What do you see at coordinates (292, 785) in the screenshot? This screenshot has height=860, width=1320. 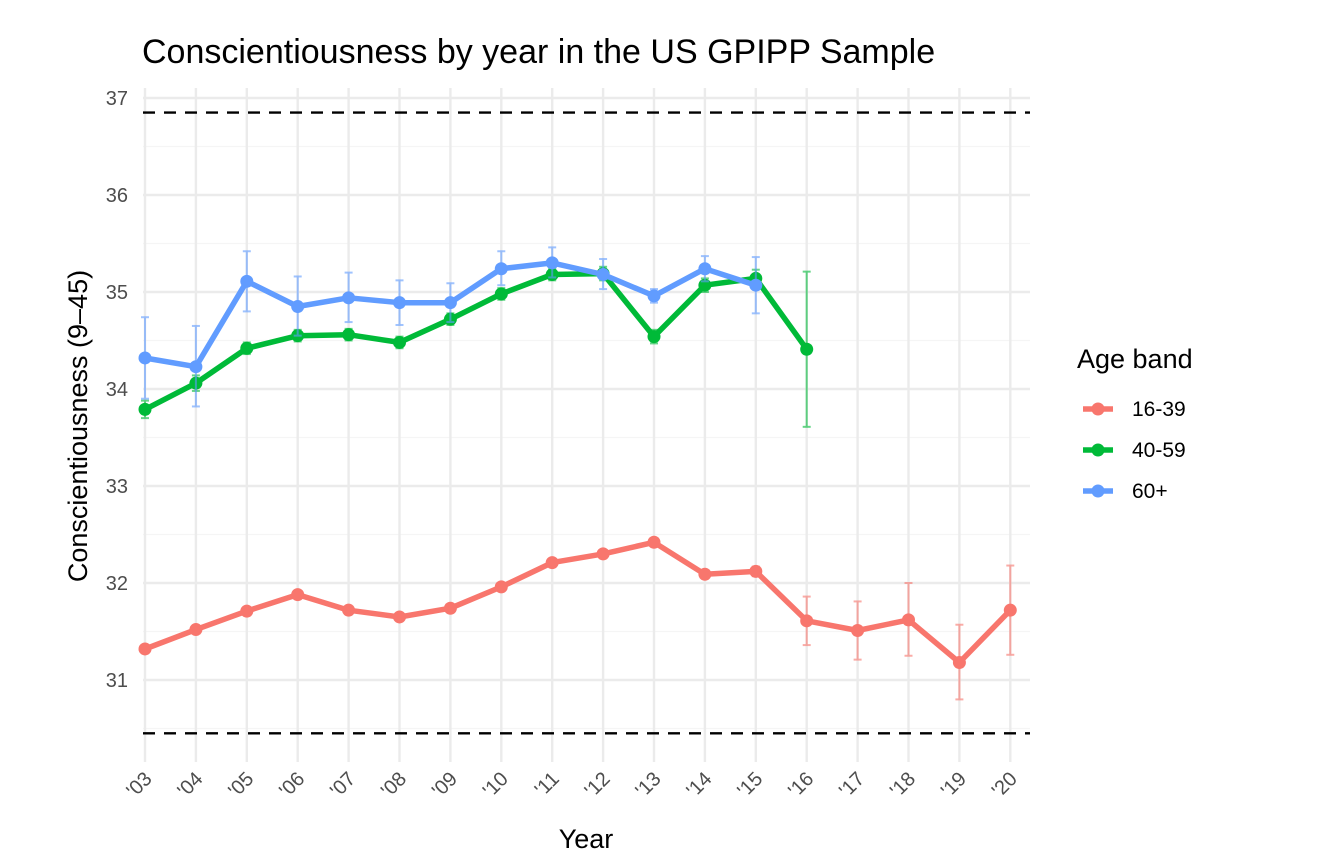 I see `x-tick-label: '06` at bounding box center [292, 785].